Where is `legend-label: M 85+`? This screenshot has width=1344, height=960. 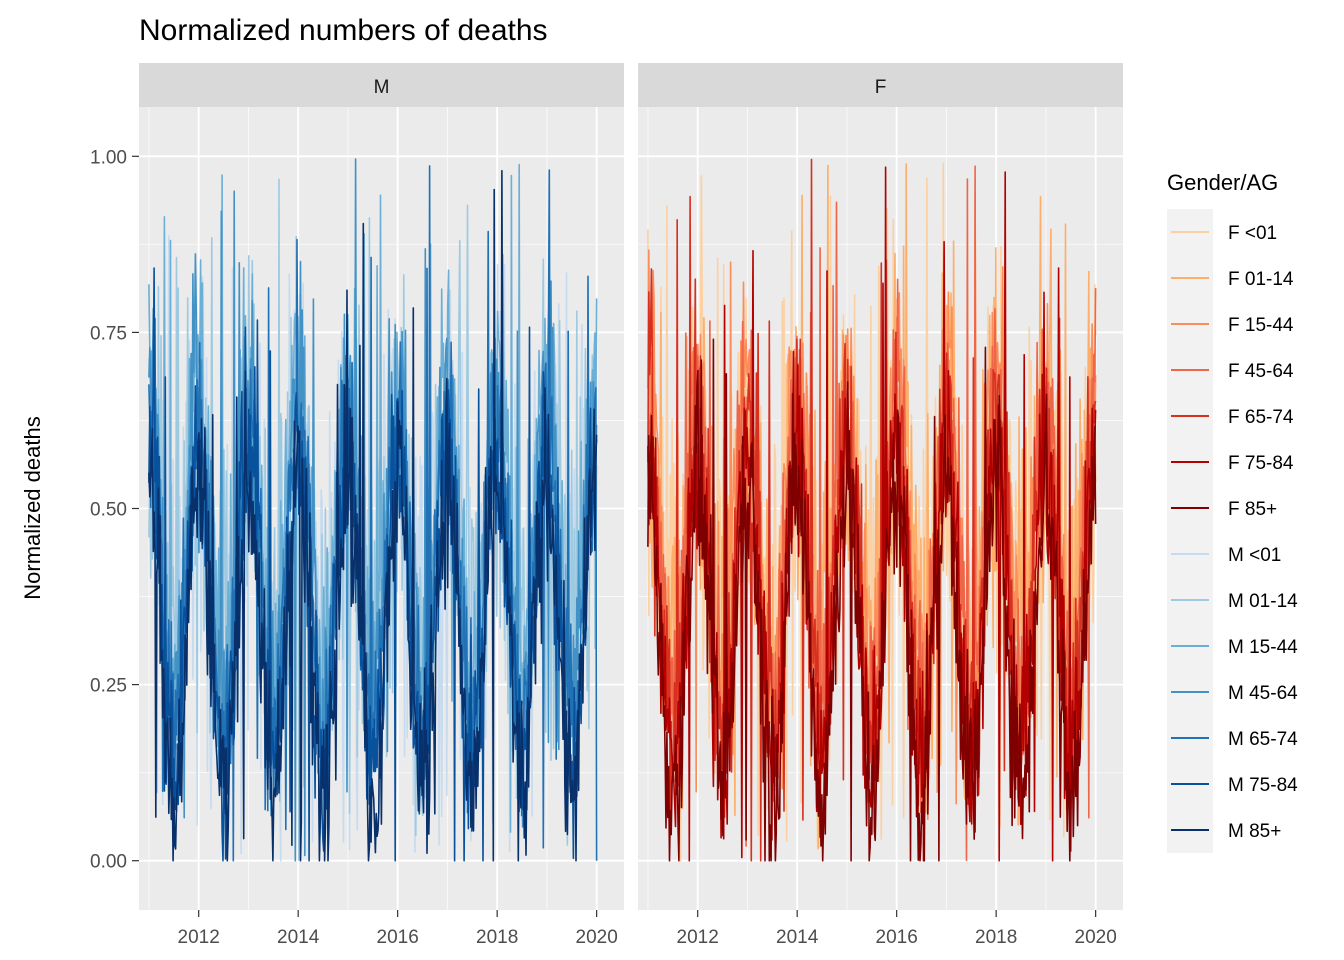 legend-label: M 85+ is located at coordinates (1254, 831).